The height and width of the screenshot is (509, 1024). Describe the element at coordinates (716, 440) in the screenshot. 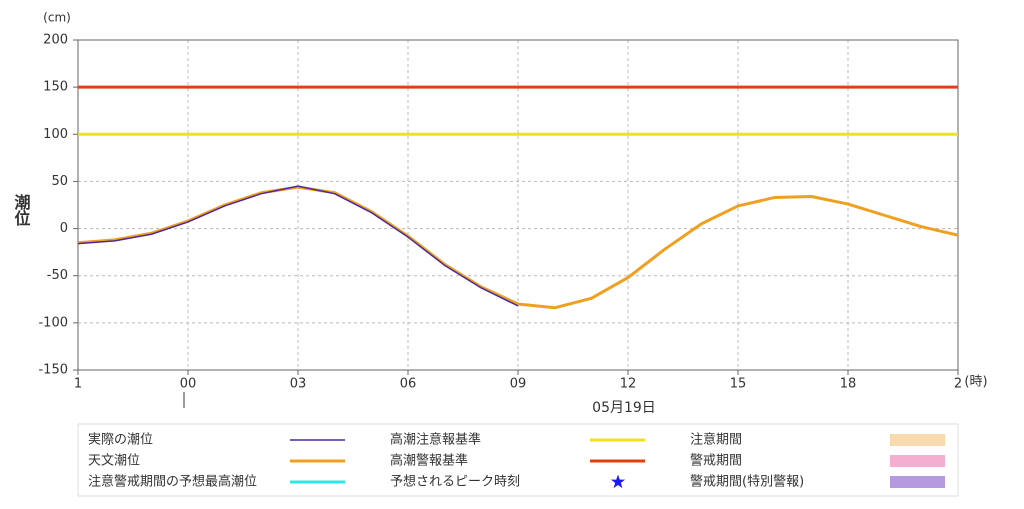

I see `legend-label: 注意期間` at that location.